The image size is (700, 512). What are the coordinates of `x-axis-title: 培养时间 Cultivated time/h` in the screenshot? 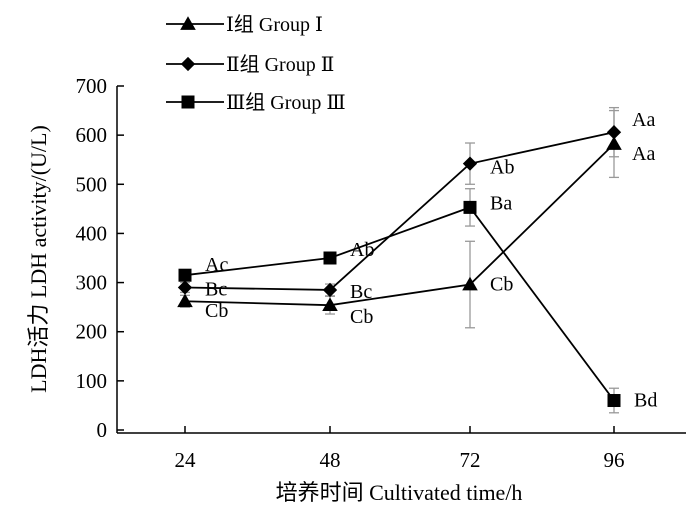 It's located at (399, 492).